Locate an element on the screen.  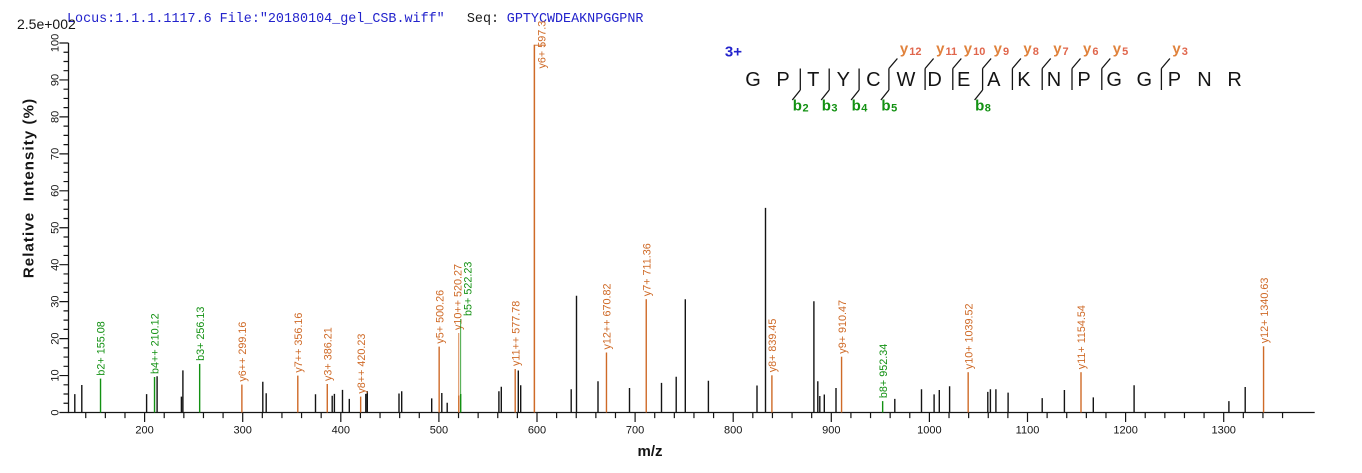
svg-text: b2+ 155.08 is located at coordinates (102, 348).